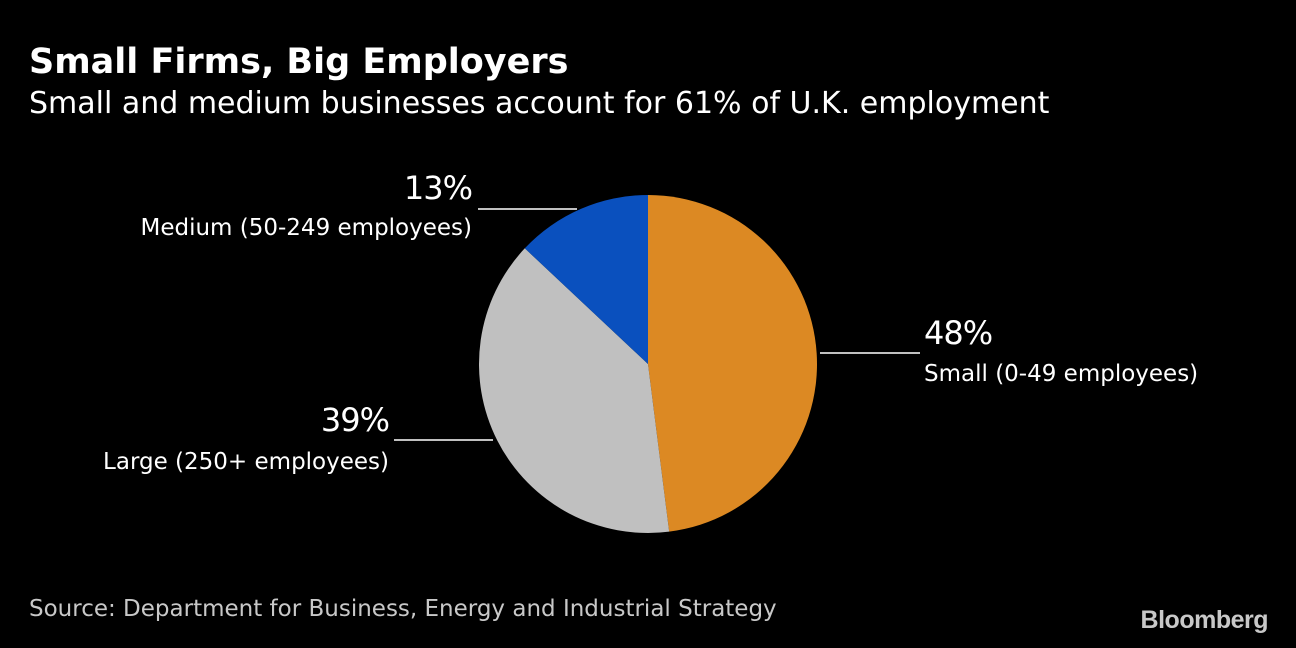 This screenshot has width=1296, height=648. I want to click on annotation-small: 48% Small (0-49 employees), so click(1009, 350).